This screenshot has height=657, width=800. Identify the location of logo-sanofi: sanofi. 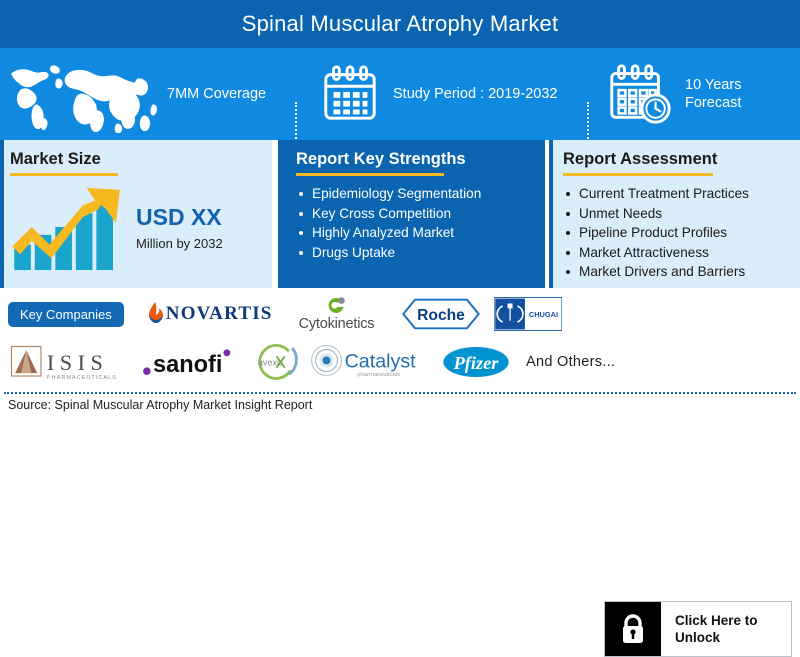
(188, 362).